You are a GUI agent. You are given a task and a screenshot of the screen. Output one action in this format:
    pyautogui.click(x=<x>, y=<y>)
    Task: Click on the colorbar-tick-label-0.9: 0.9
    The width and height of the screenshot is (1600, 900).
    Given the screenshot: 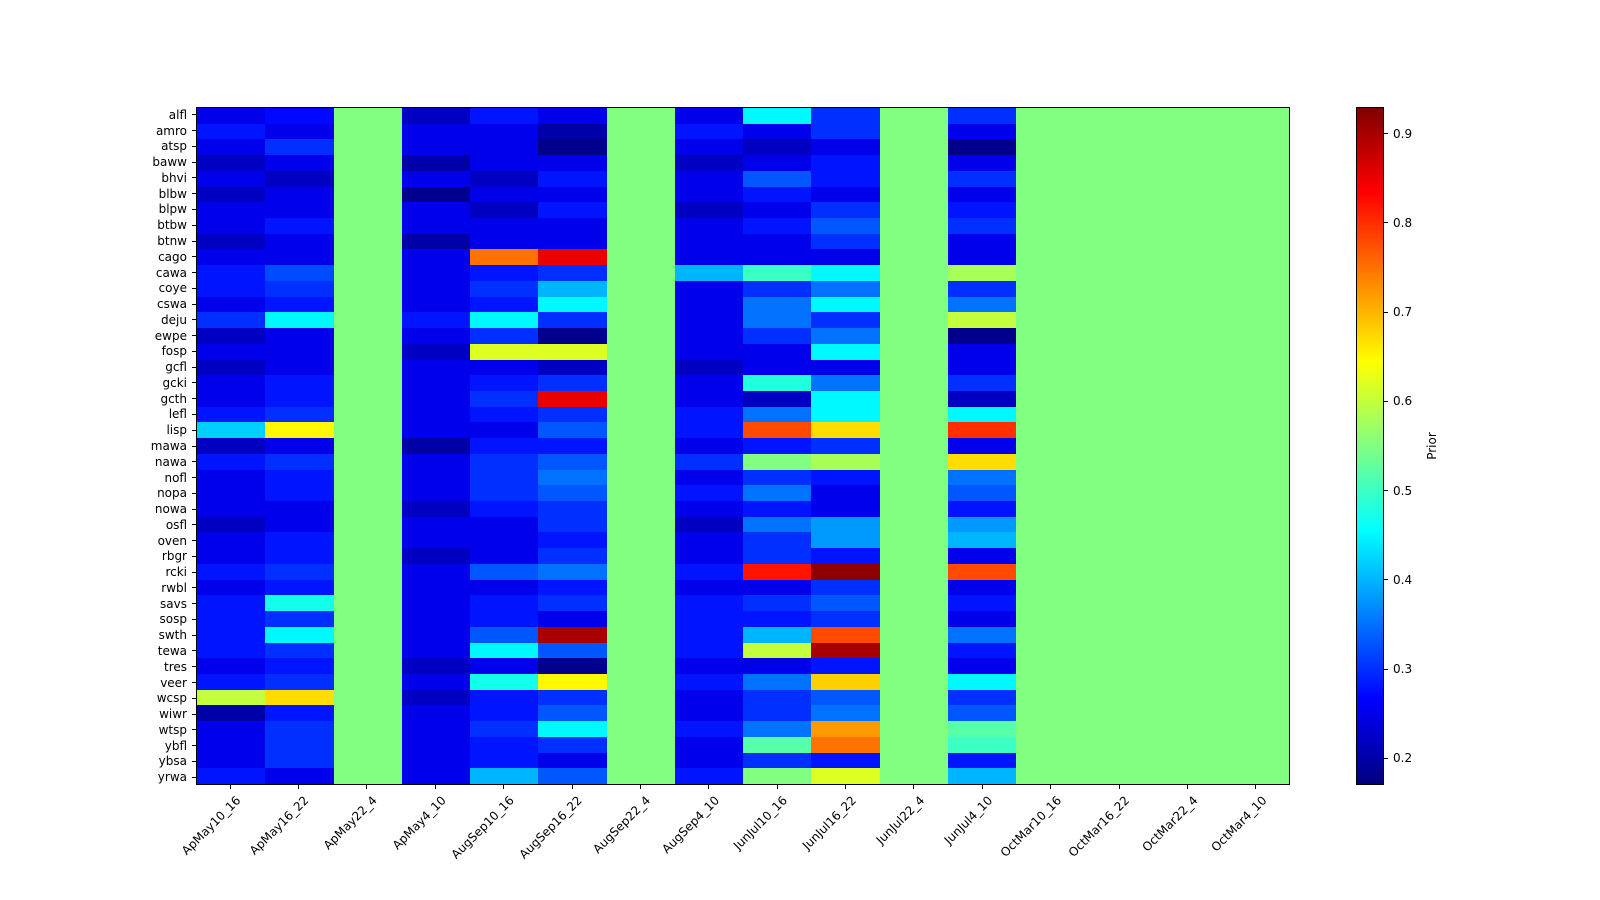 What is the action you would take?
    pyautogui.click(x=1403, y=133)
    